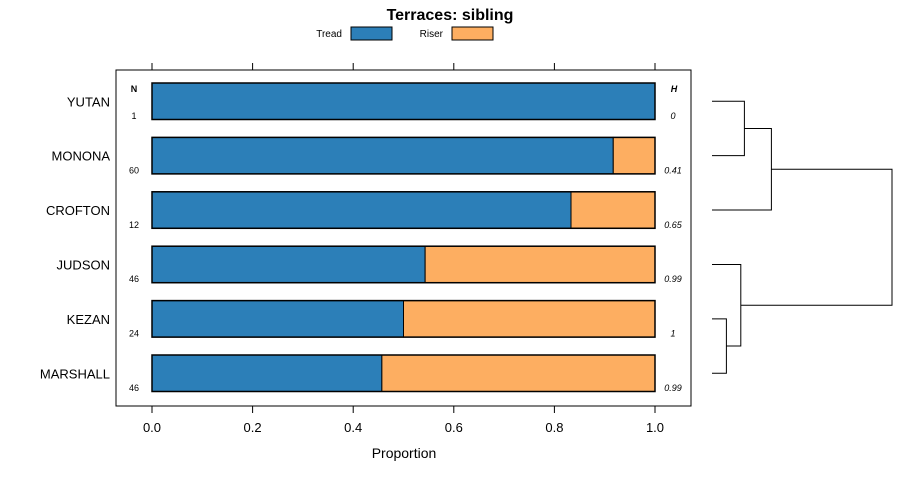  I want to click on bar-crofton-tread, so click(361, 210).